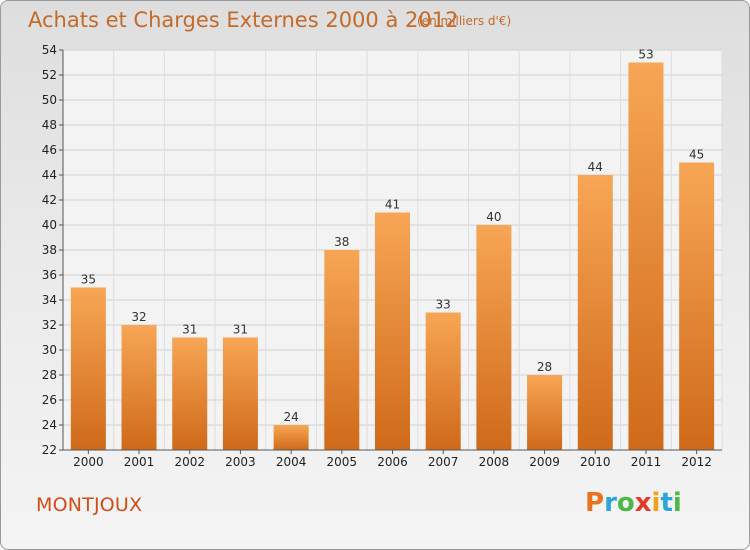  Describe the element at coordinates (88, 462) in the screenshot. I see `x-tick-label: 2000` at that location.